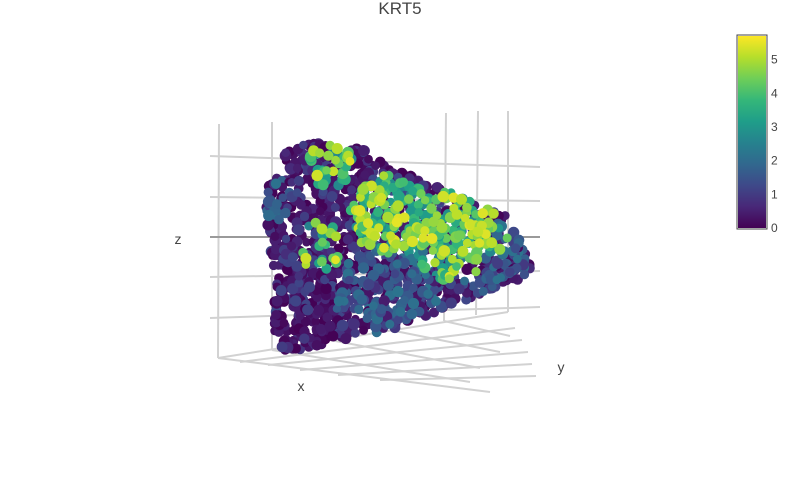 This screenshot has width=800, height=494. What do you see at coordinates (774, 161) in the screenshot?
I see `colorbar-tick-label: 2` at bounding box center [774, 161].